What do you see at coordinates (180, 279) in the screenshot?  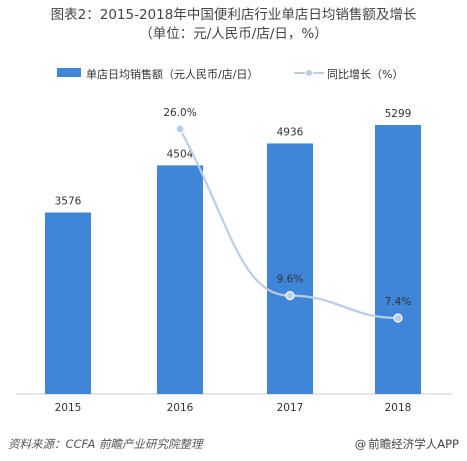 I see `bar-2016` at bounding box center [180, 279].